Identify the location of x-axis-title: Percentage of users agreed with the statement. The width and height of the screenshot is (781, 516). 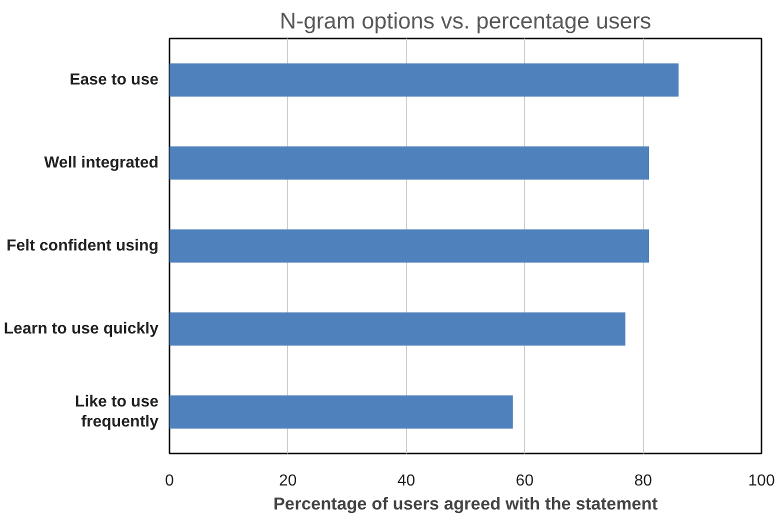
(465, 504).